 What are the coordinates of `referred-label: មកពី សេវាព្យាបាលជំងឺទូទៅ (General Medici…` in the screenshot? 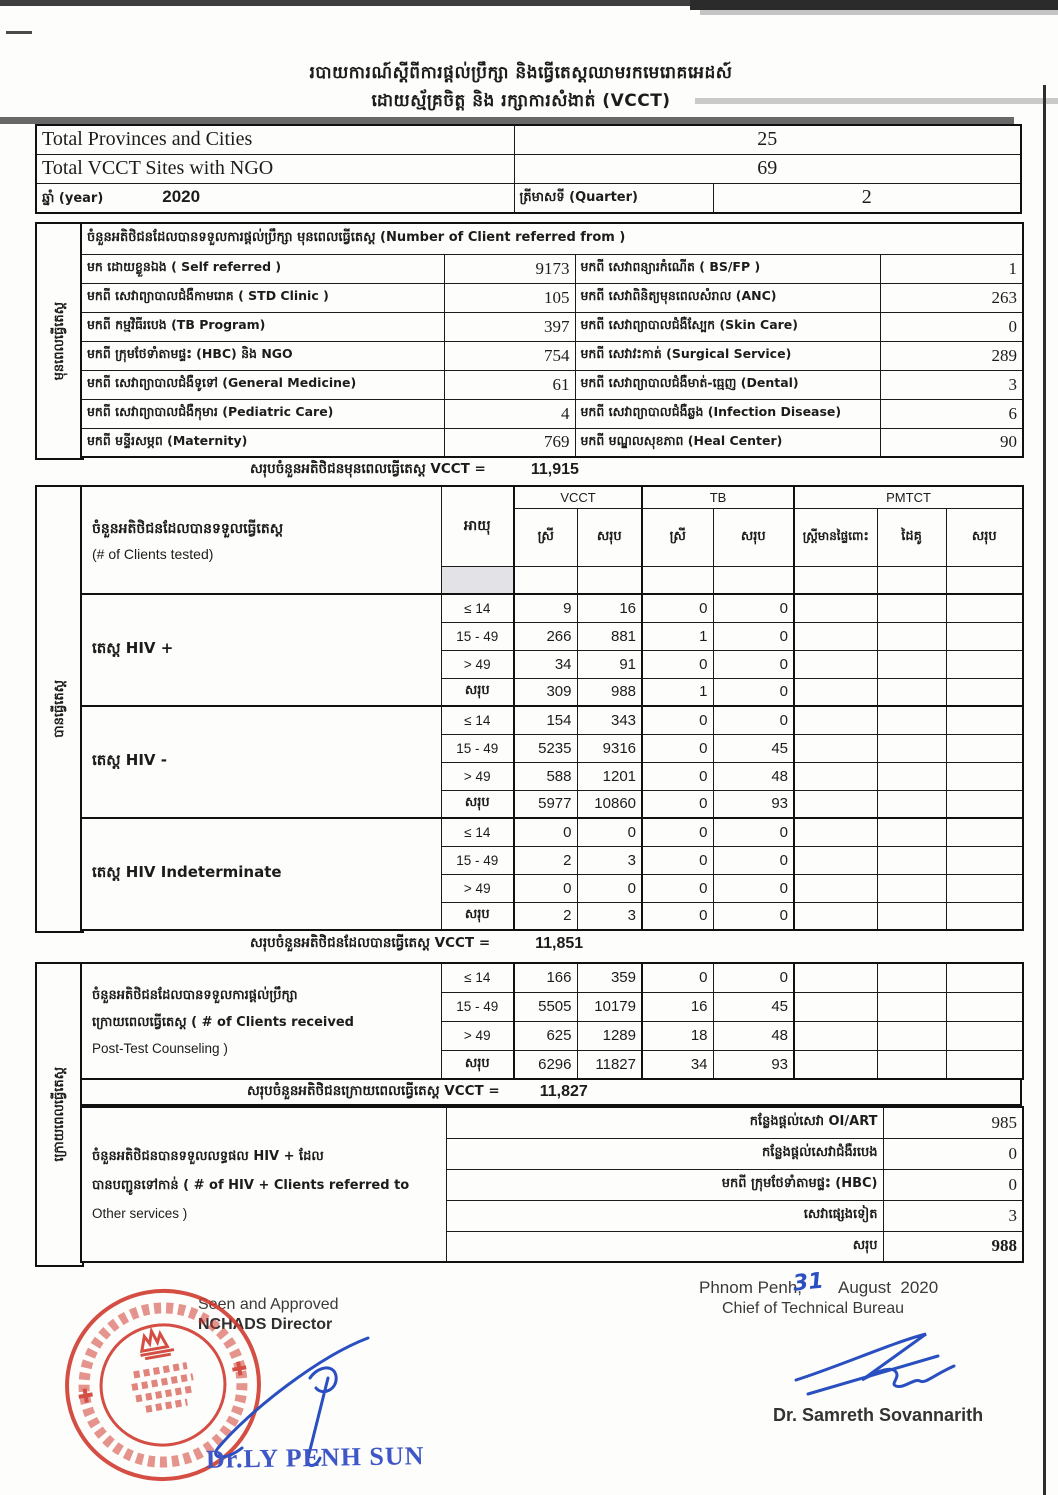 It's located at (262, 384).